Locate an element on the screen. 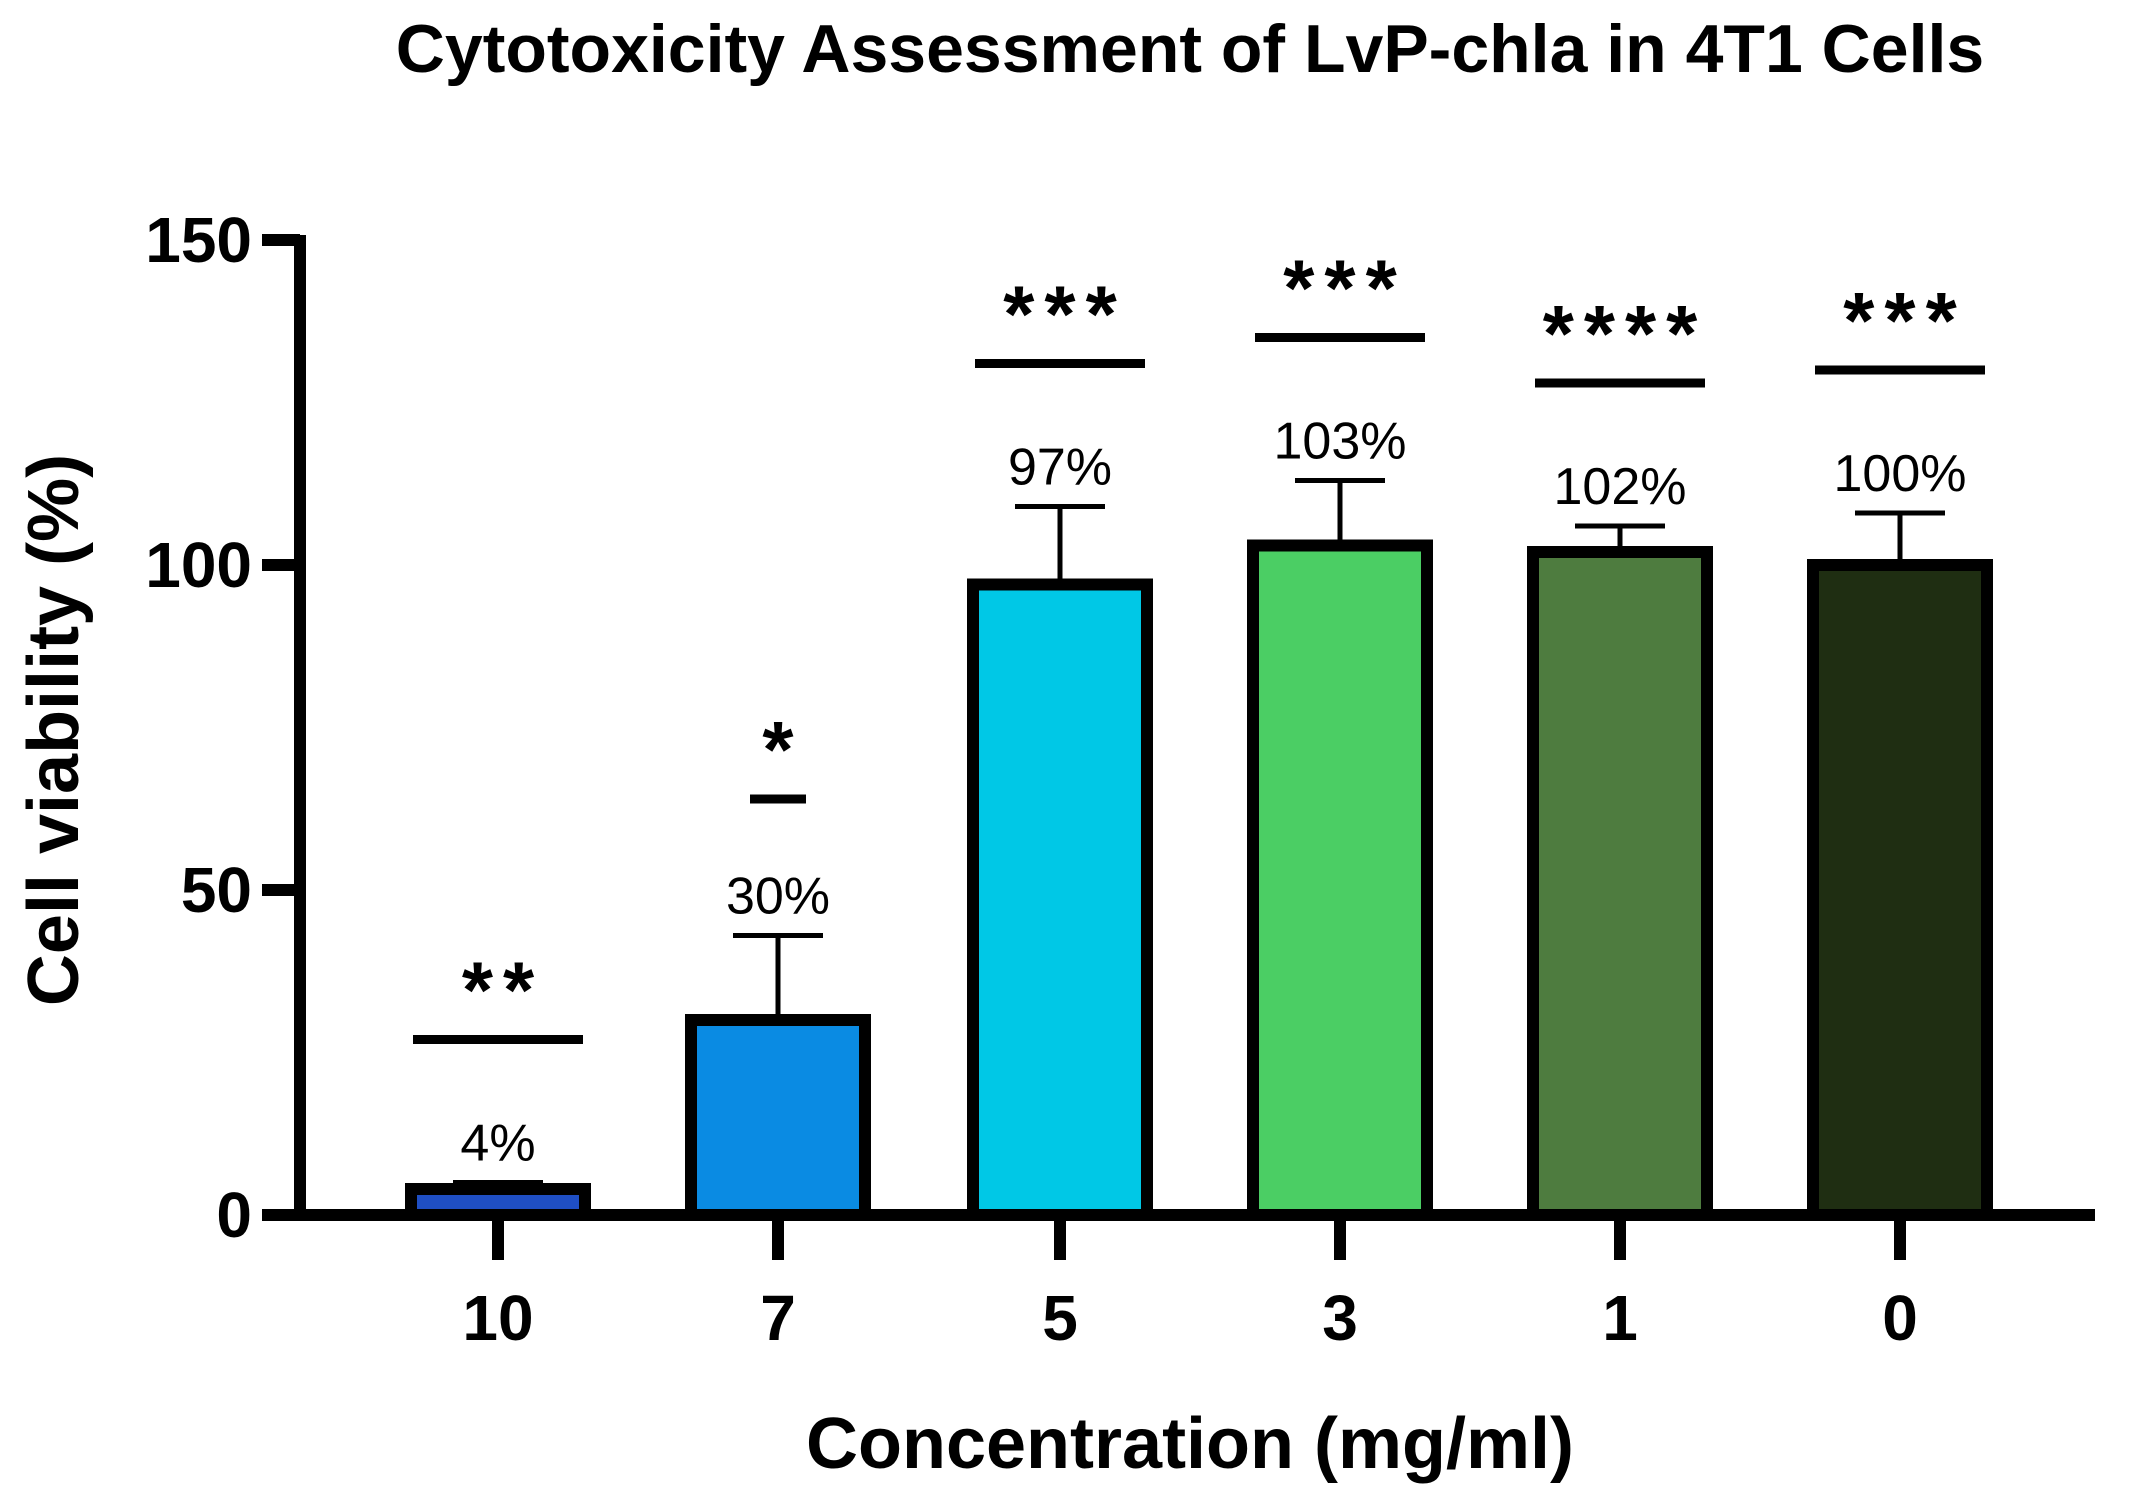 This screenshot has width=2144, height=1496. x-tick-label-5: 5 is located at coordinates (1060, 1318).